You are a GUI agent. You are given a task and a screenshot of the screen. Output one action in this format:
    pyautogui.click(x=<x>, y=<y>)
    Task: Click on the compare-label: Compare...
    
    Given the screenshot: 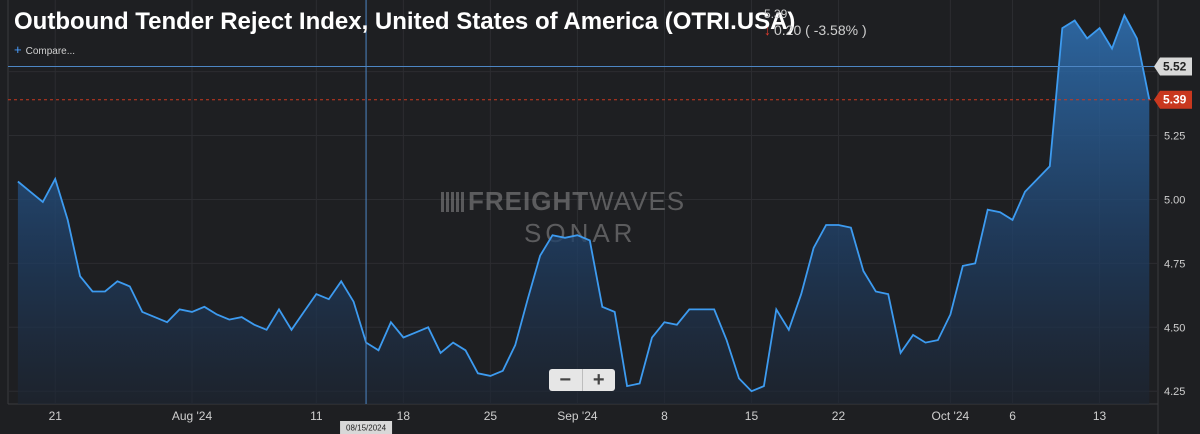 What is the action you would take?
    pyautogui.click(x=50, y=51)
    